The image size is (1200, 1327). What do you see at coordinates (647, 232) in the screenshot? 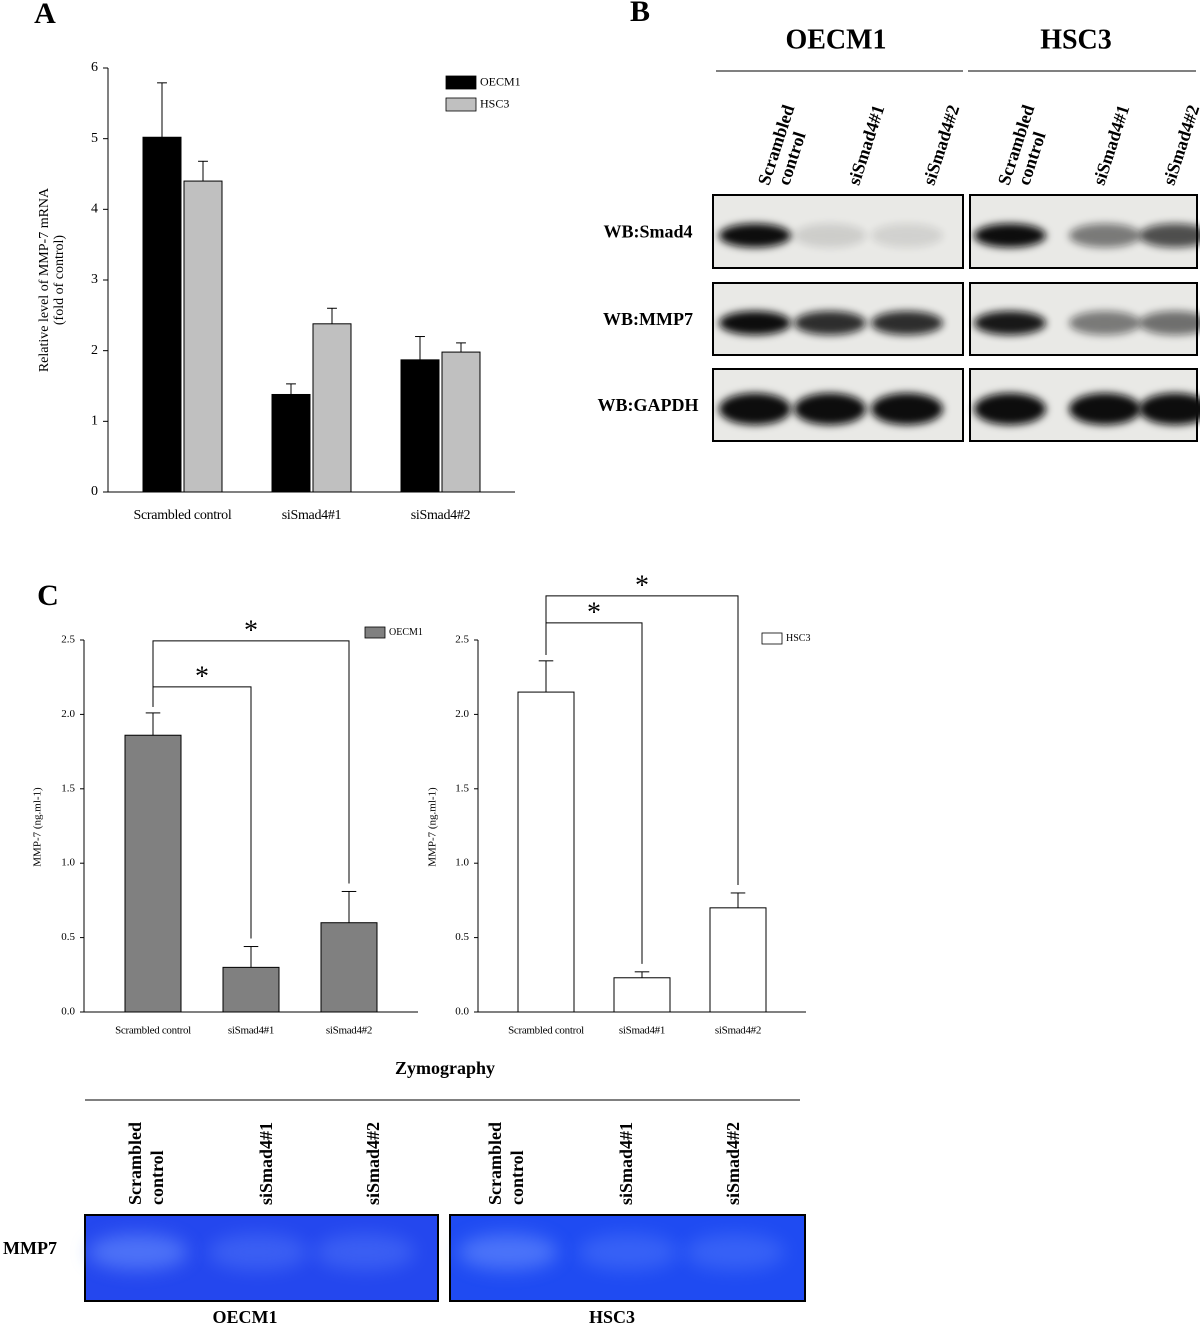
I see `row-label: WB:Smad4` at bounding box center [647, 232].